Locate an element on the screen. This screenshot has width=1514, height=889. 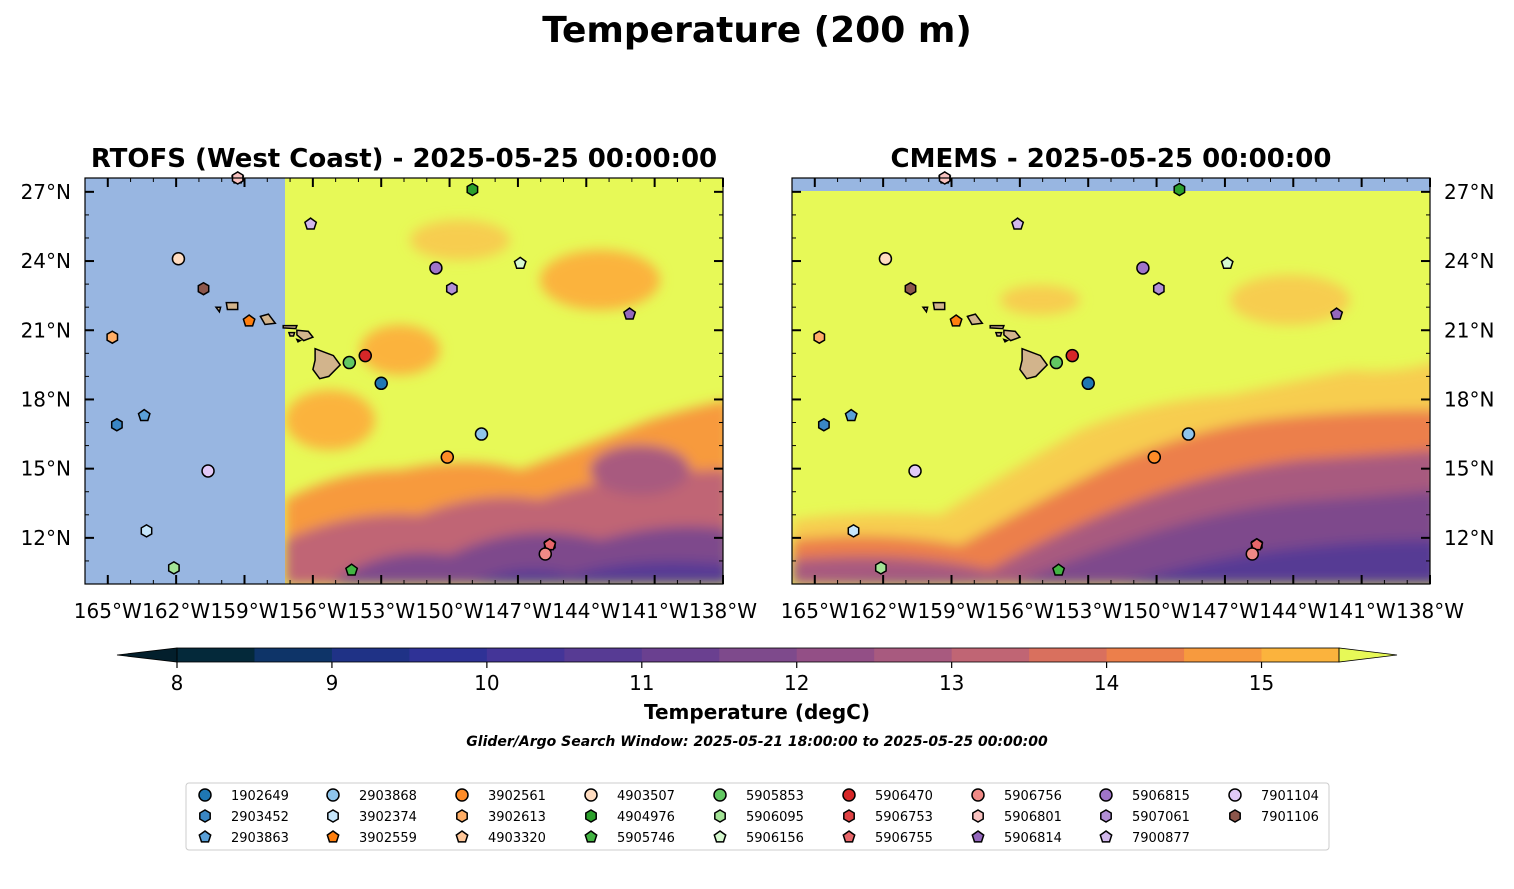
legend-label: 7900877 is located at coordinates (1161, 838).